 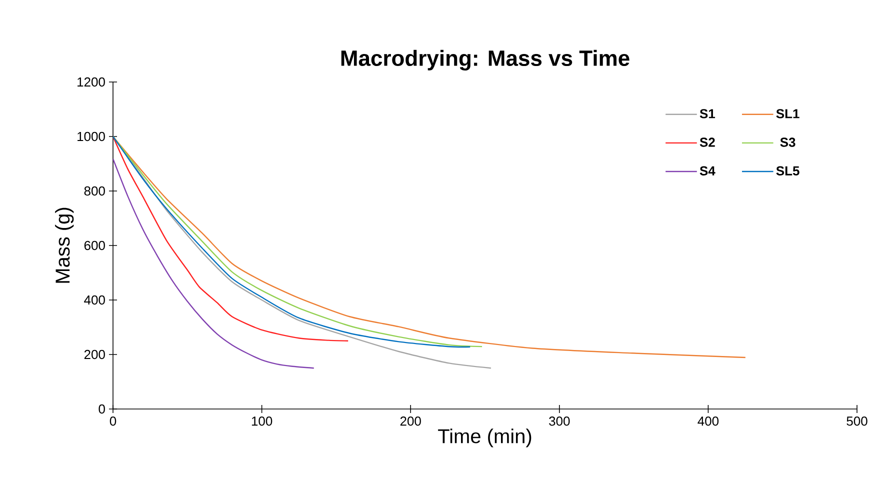 I want to click on legend-label: S1, so click(x=708, y=113).